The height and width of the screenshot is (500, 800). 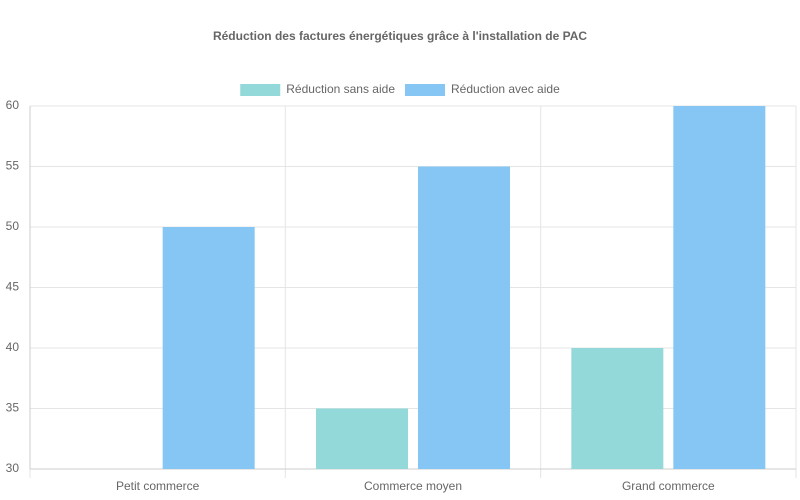 I want to click on y-tick-label: 35, so click(x=13, y=408).